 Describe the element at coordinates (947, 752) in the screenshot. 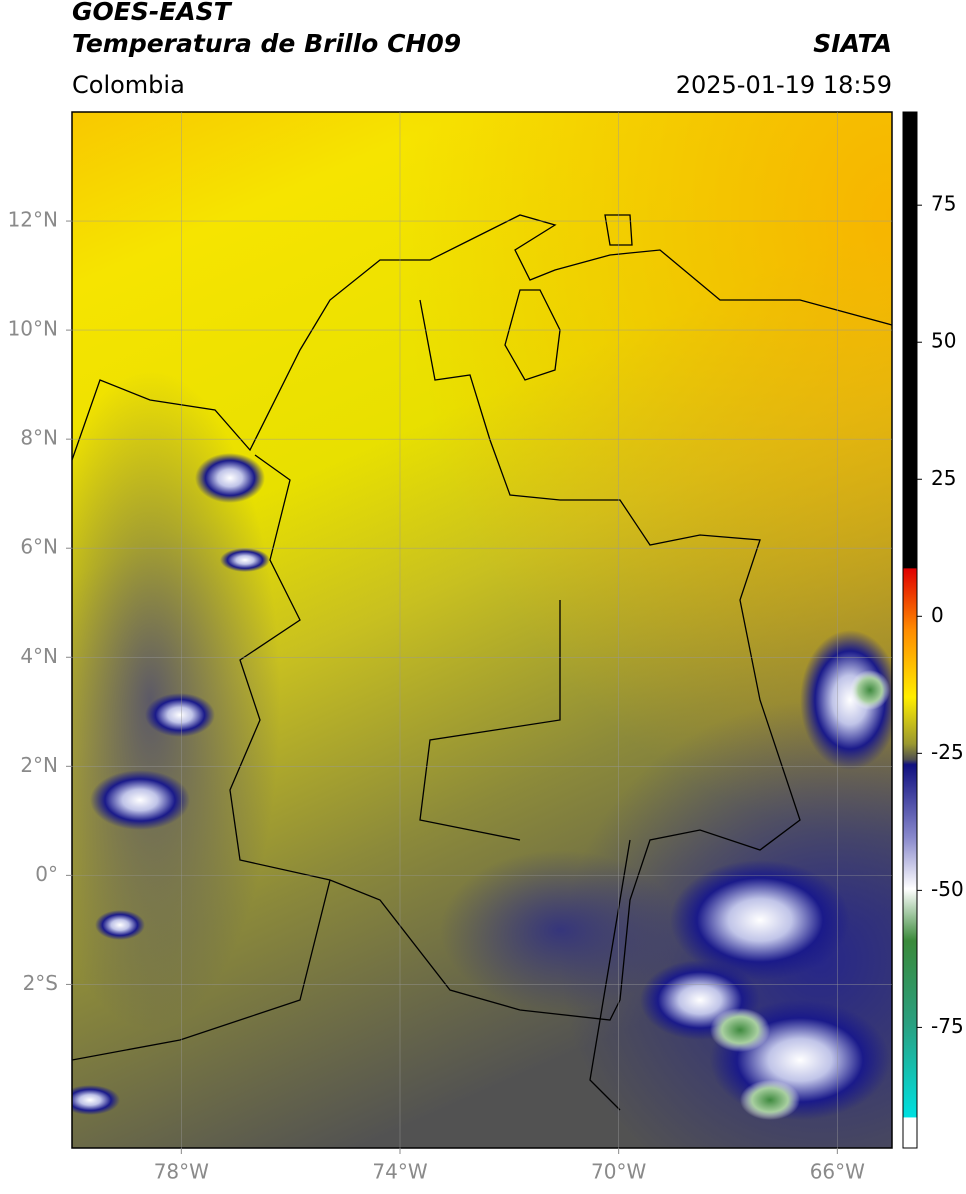

I see `colorbar-tick-label: -25` at that location.